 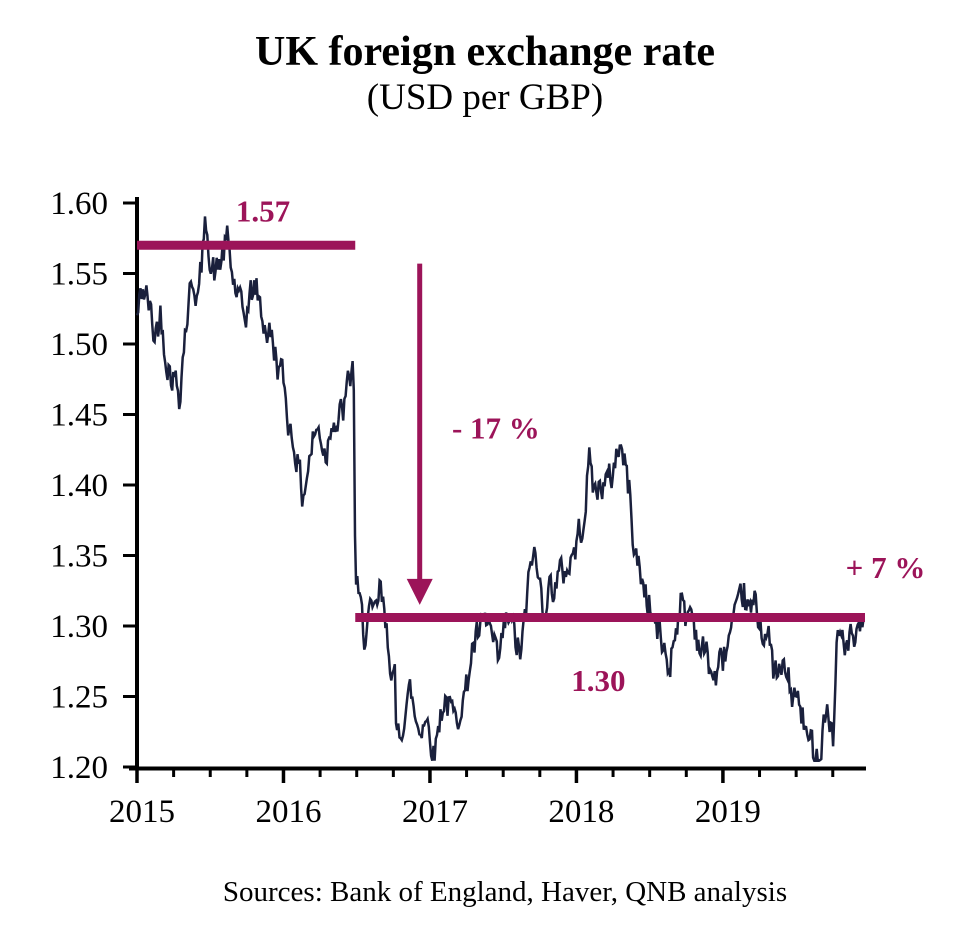 What do you see at coordinates (79, 486) in the screenshot?
I see `y-tick-label: 1.40` at bounding box center [79, 486].